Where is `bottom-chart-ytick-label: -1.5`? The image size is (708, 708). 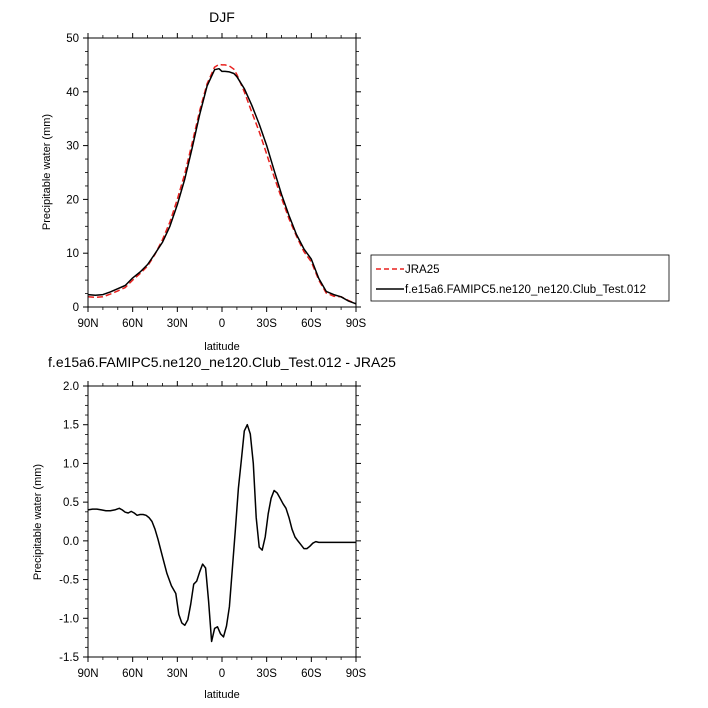 bottom-chart-ytick-label: -1.5 is located at coordinates (69, 658).